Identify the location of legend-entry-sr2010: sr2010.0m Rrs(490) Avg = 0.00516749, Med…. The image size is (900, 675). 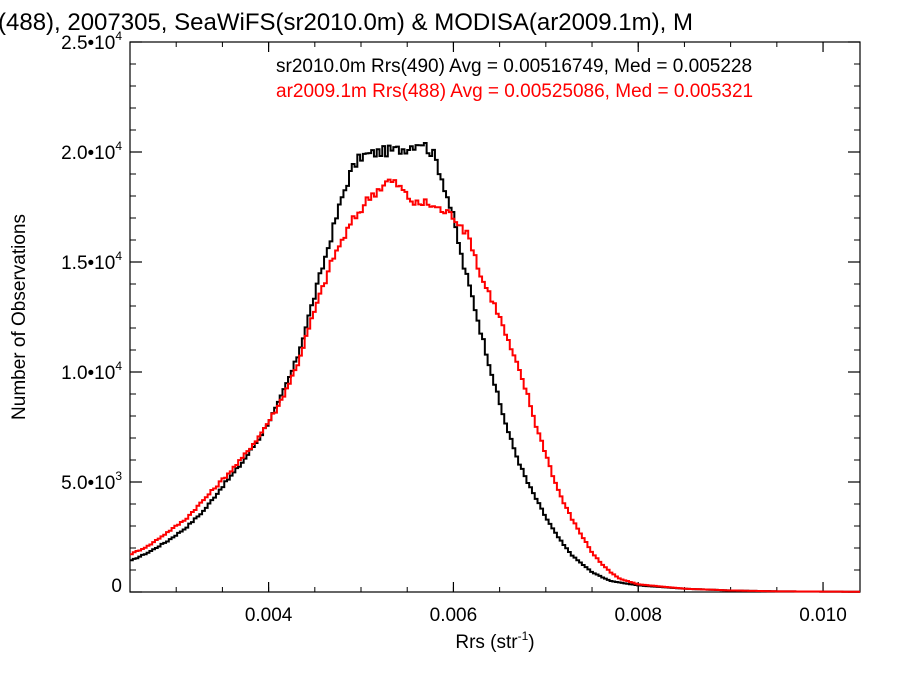
(514, 66).